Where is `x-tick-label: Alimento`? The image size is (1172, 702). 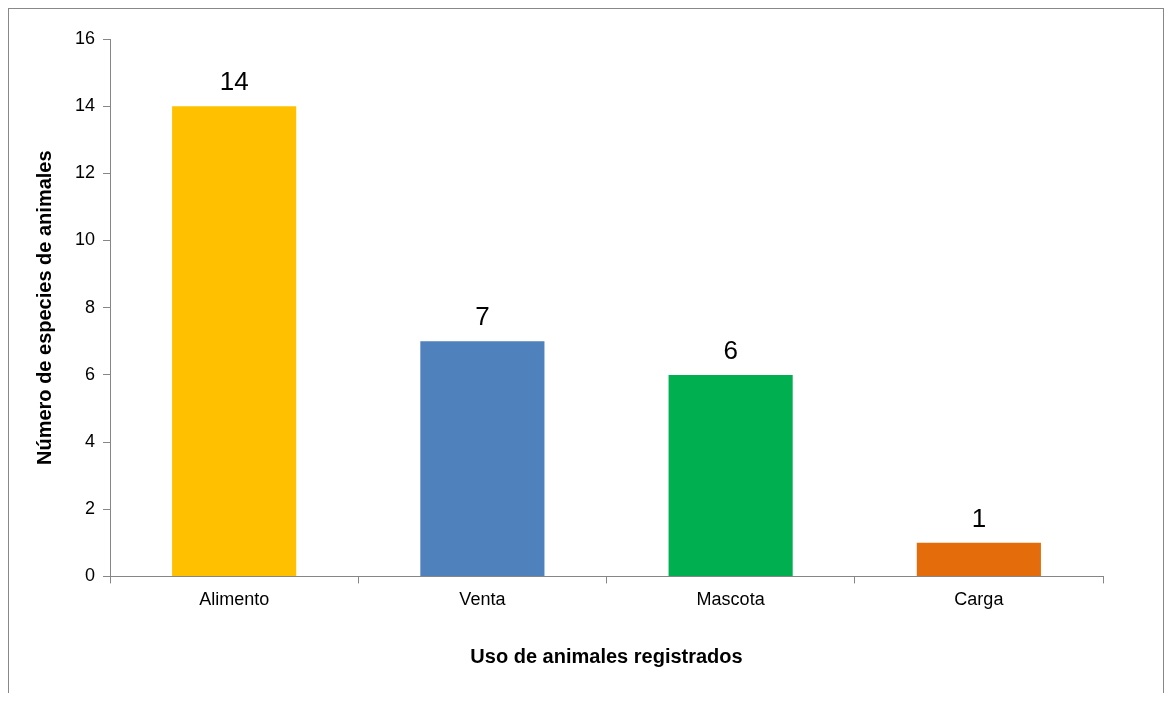 x-tick-label: Alimento is located at coordinates (234, 599).